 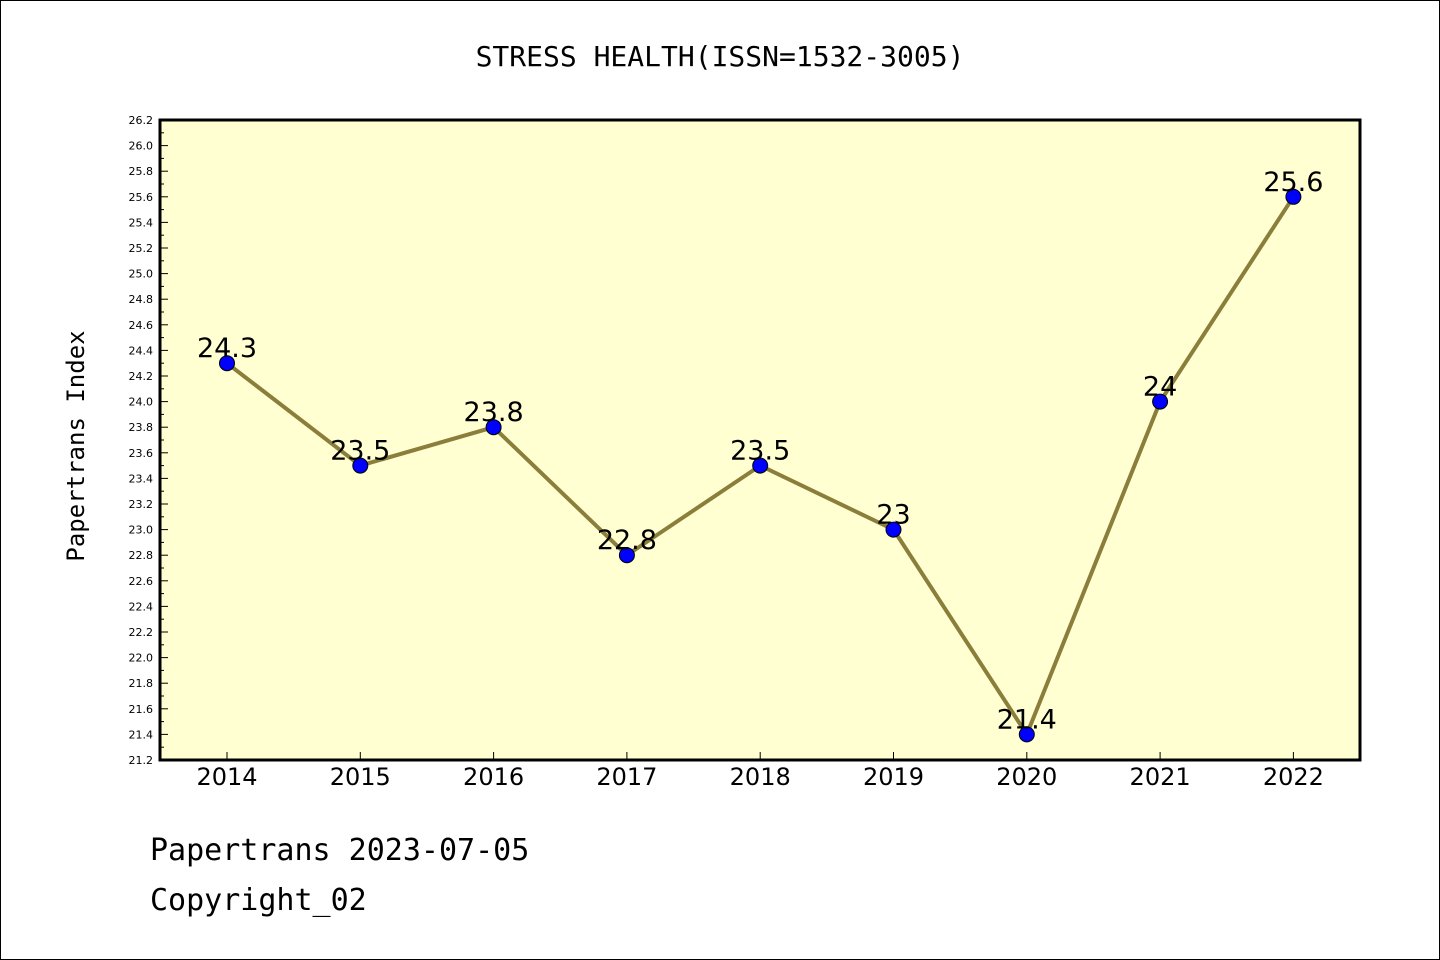 I want to click on y-axis-title: Papertrans Index, so click(x=76, y=445).